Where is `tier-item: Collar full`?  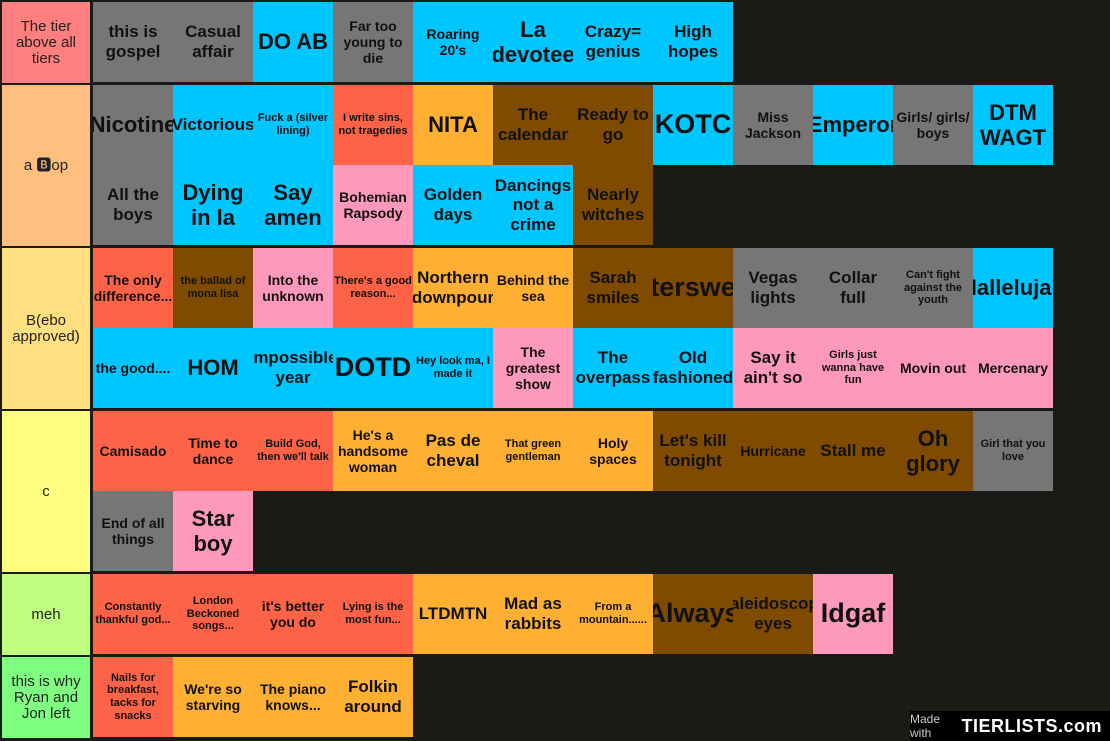
tier-item: Collar full is located at coordinates (853, 288).